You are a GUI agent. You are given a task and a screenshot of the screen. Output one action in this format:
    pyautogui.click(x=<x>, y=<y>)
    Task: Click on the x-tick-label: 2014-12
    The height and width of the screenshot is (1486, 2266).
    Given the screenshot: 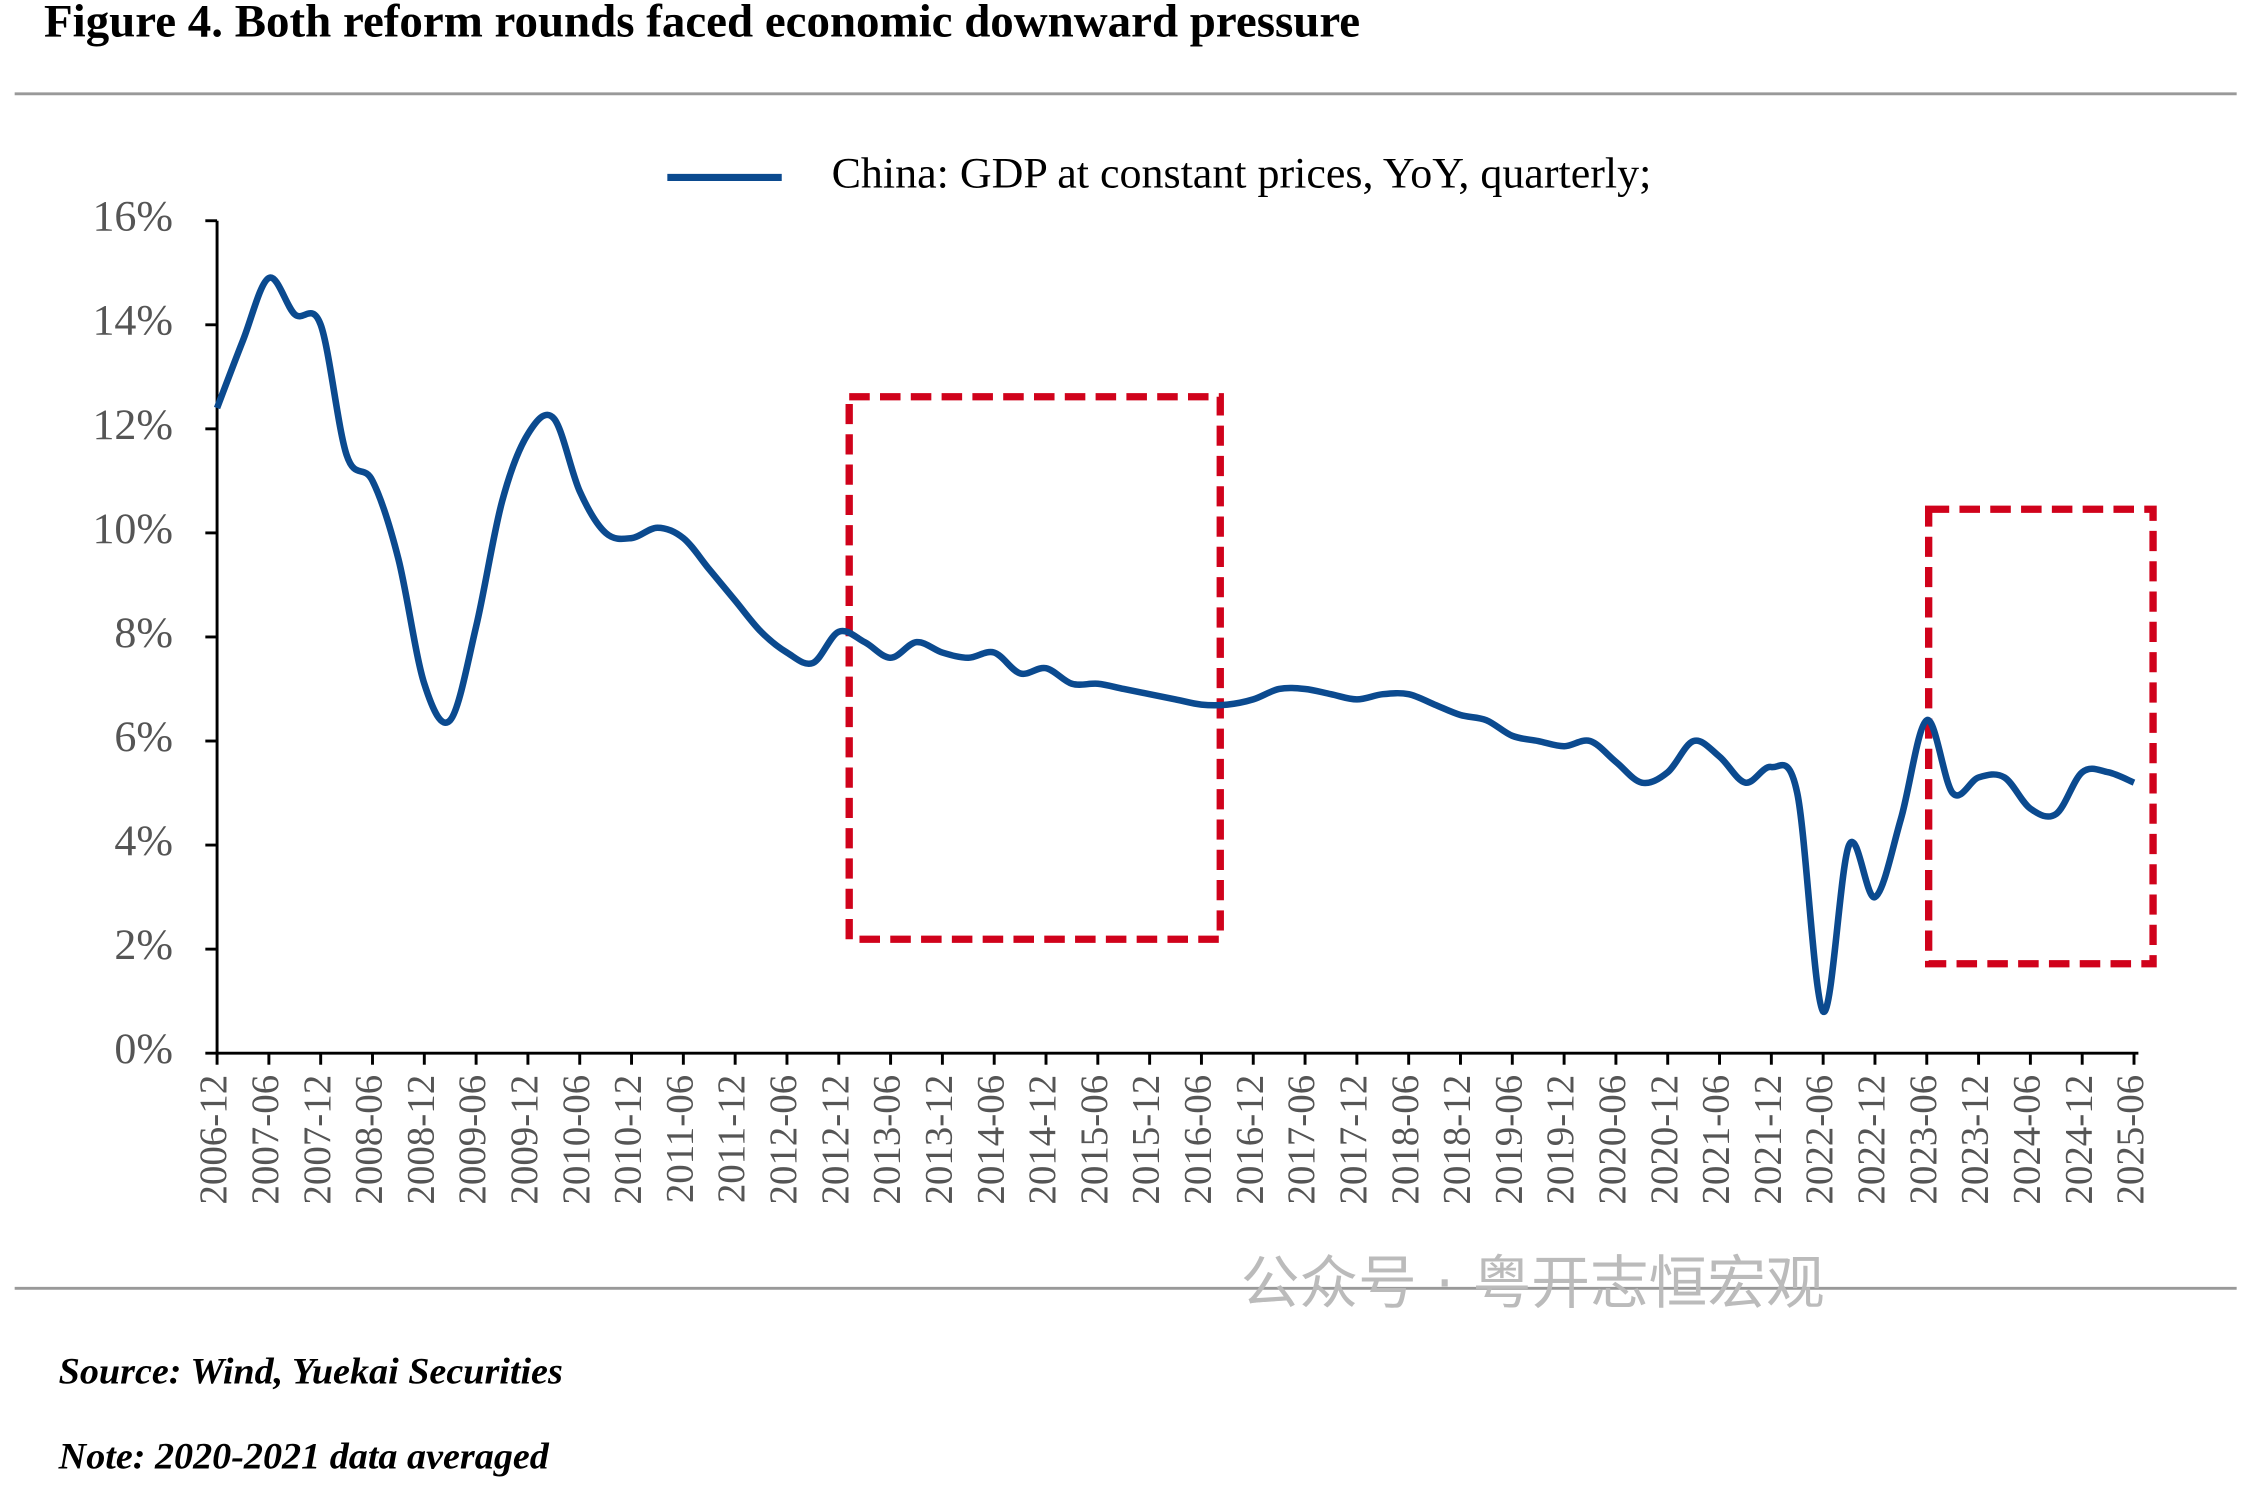 What is the action you would take?
    pyautogui.click(x=1042, y=1140)
    